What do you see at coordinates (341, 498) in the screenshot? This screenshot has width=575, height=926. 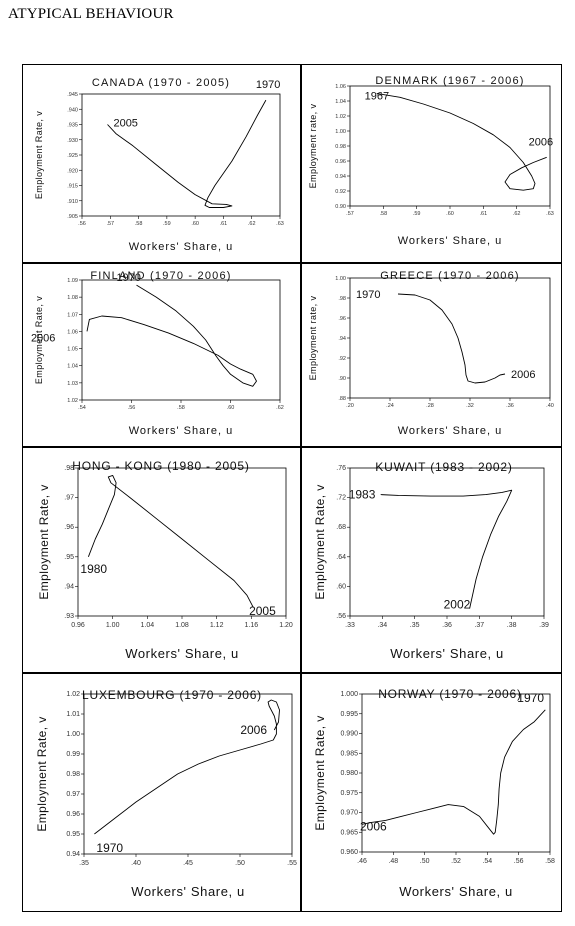 I see `y-tick-label: .72` at bounding box center [341, 498].